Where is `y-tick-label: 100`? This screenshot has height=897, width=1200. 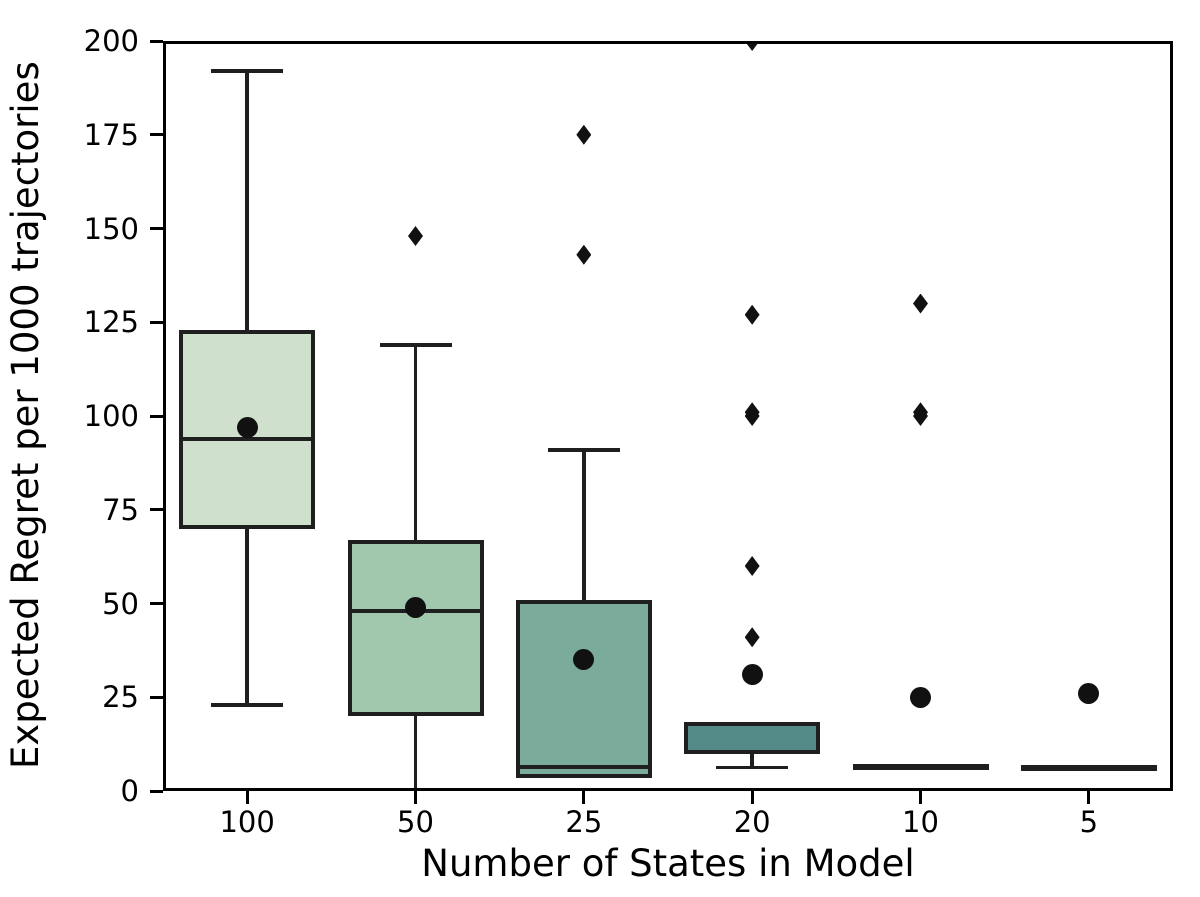
y-tick-label: 100 is located at coordinates (111, 416).